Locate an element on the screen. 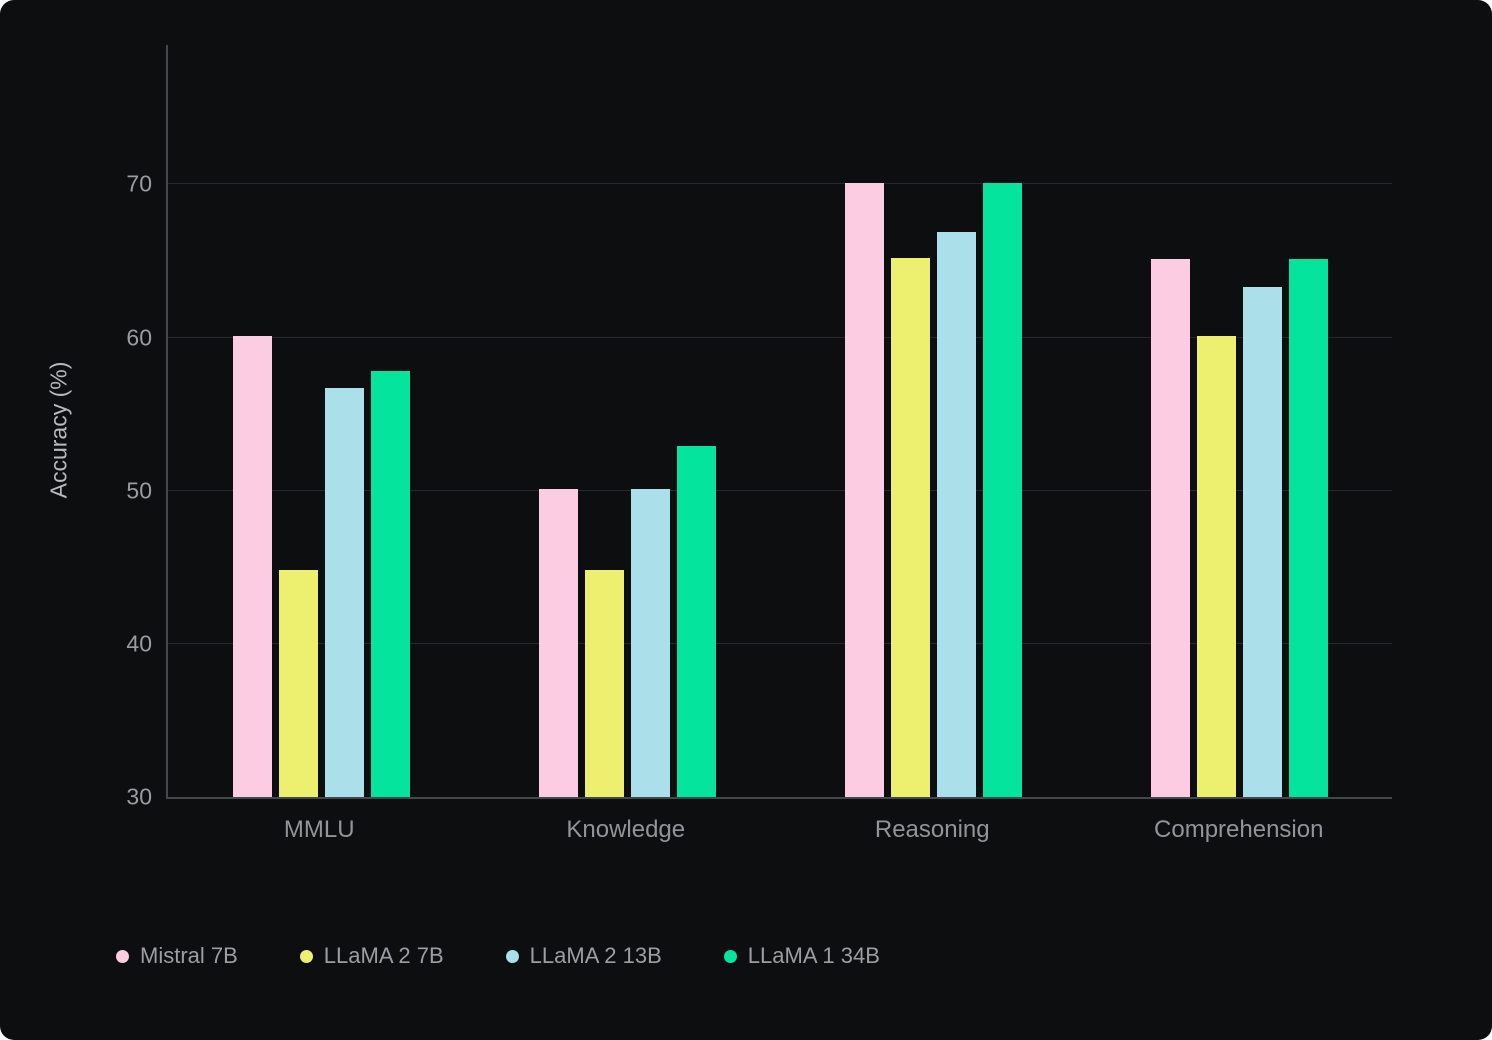  bar-llama-1-34b-comprehension is located at coordinates (1308, 528).